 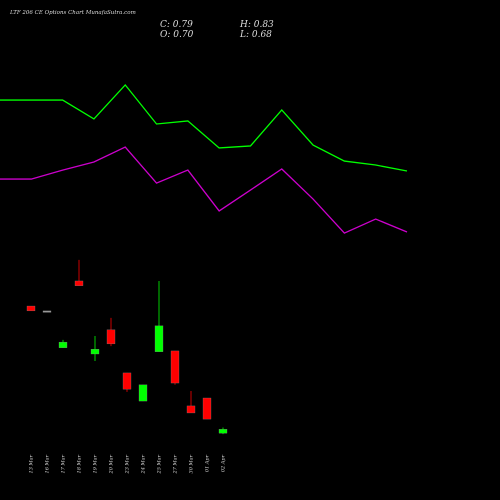 What do you see at coordinates (96, 463) in the screenshot?
I see `x-tick-label: 19 Mar` at bounding box center [96, 463].